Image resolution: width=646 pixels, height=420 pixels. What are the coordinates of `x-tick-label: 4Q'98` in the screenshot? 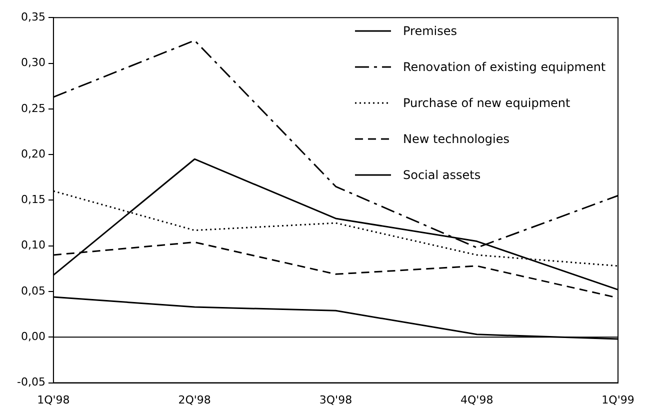 It's located at (477, 399).